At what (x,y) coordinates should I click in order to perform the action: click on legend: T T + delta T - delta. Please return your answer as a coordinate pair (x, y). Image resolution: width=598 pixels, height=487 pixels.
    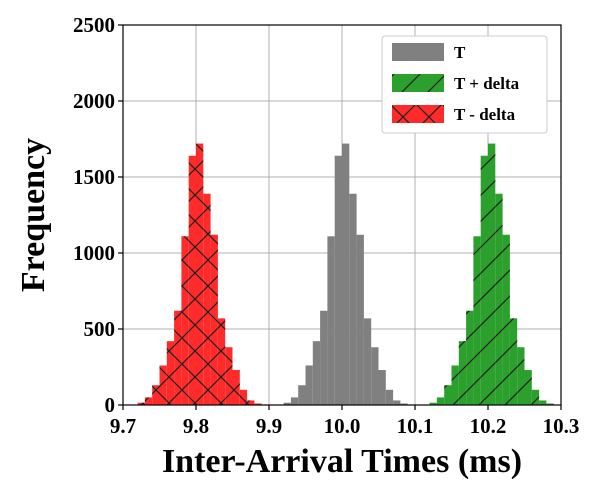
    Looking at the image, I should click on (464, 84).